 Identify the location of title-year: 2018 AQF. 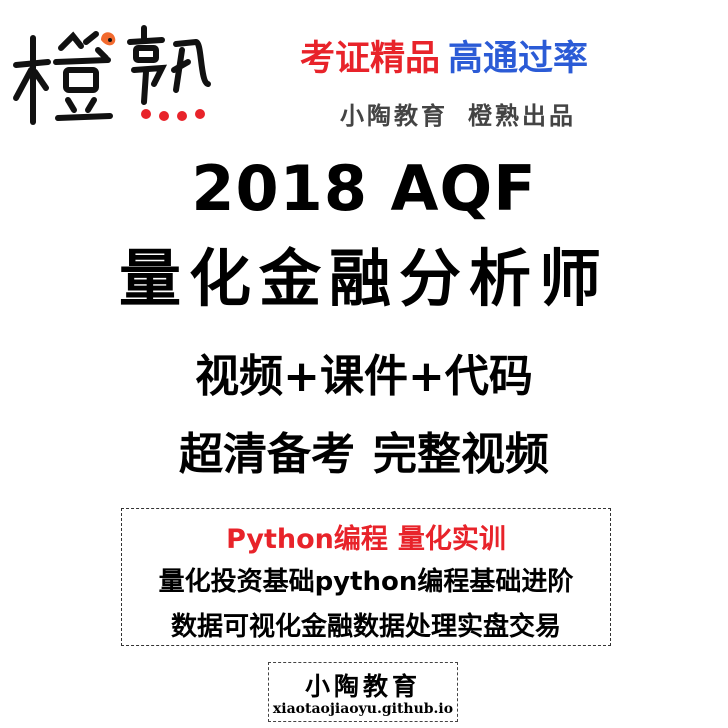
(364, 188).